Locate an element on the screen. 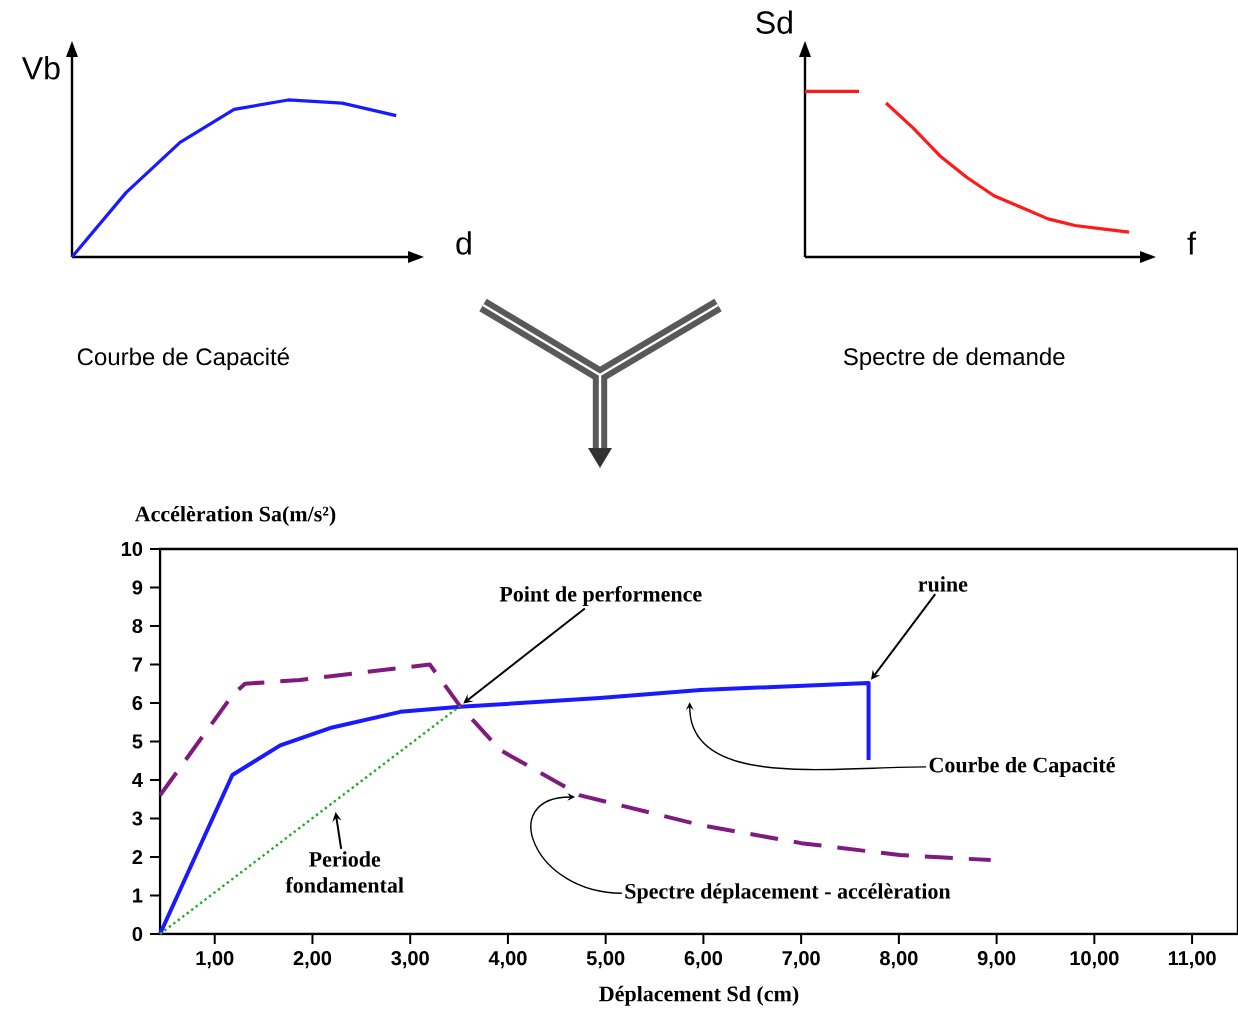 This screenshot has height=1025, width=1238. text: Spectre de demande is located at coordinates (954, 358).